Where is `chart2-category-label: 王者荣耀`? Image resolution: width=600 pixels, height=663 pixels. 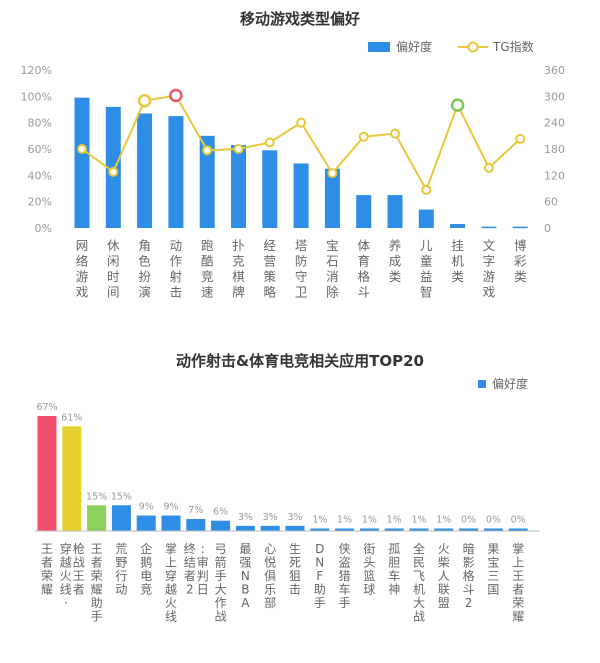
chart2-category-label: 王者荣耀 is located at coordinates (47, 569).